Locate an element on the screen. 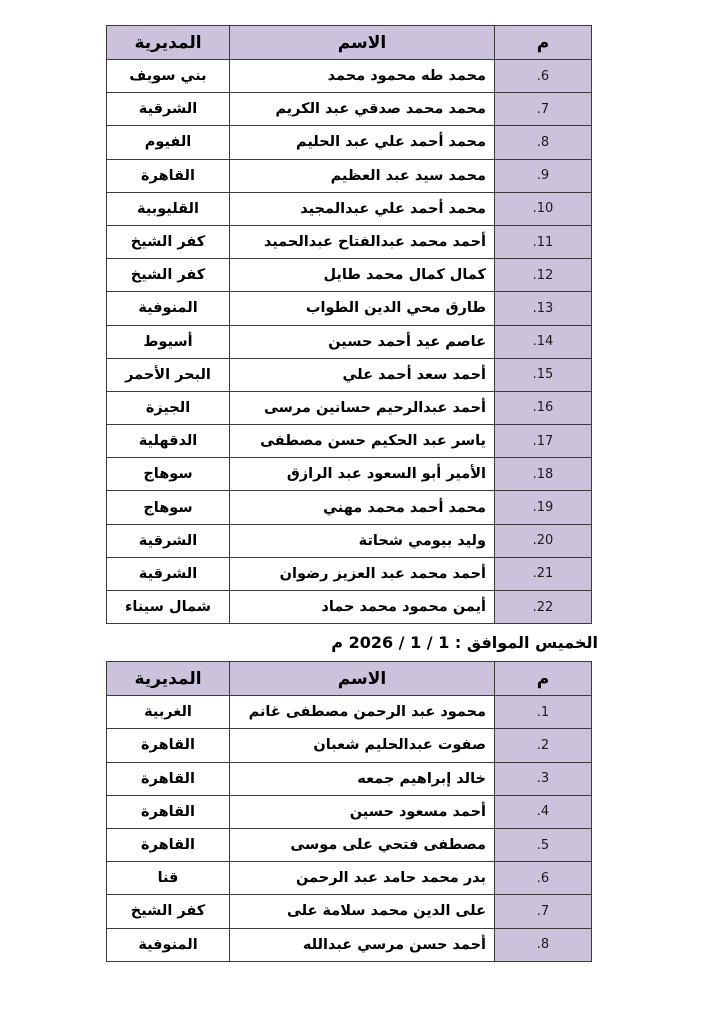 The height and width of the screenshot is (1024, 724). table-row: .19 محمد أحمد محمد مهني سوهاج is located at coordinates (349, 507).